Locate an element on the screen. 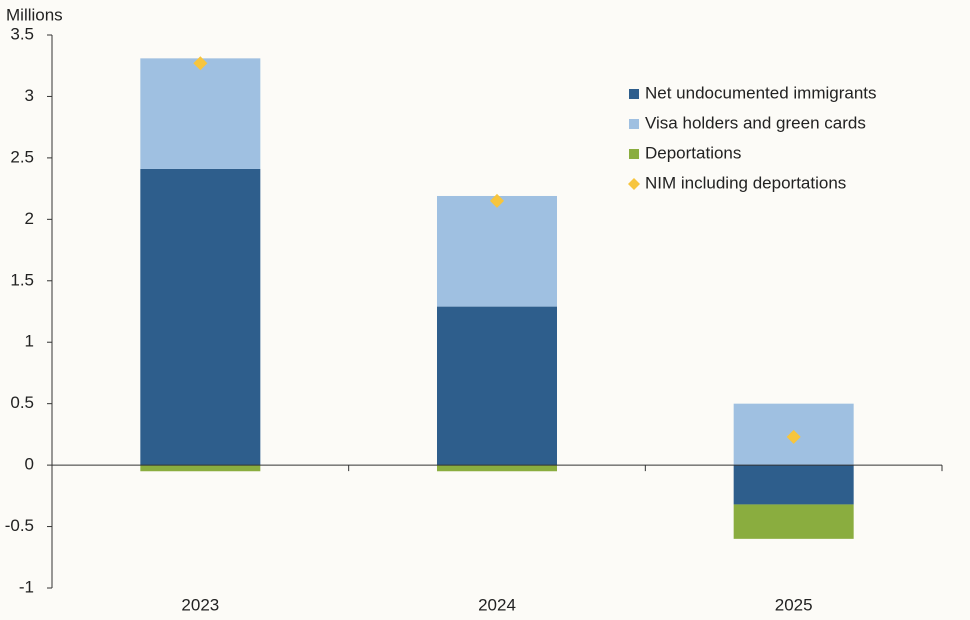 The height and width of the screenshot is (620, 970). x-tick-label: 2024 is located at coordinates (497, 604).